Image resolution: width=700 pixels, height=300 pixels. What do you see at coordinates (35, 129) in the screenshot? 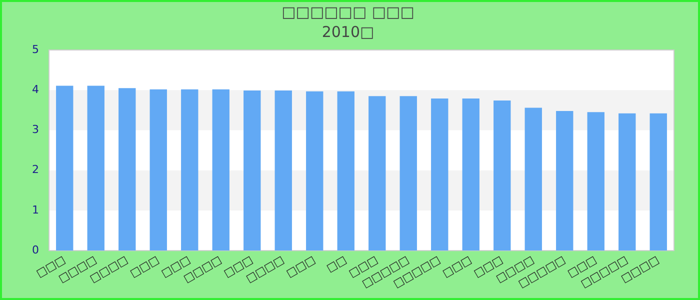
I see `y-tick-label: 3` at bounding box center [35, 129].